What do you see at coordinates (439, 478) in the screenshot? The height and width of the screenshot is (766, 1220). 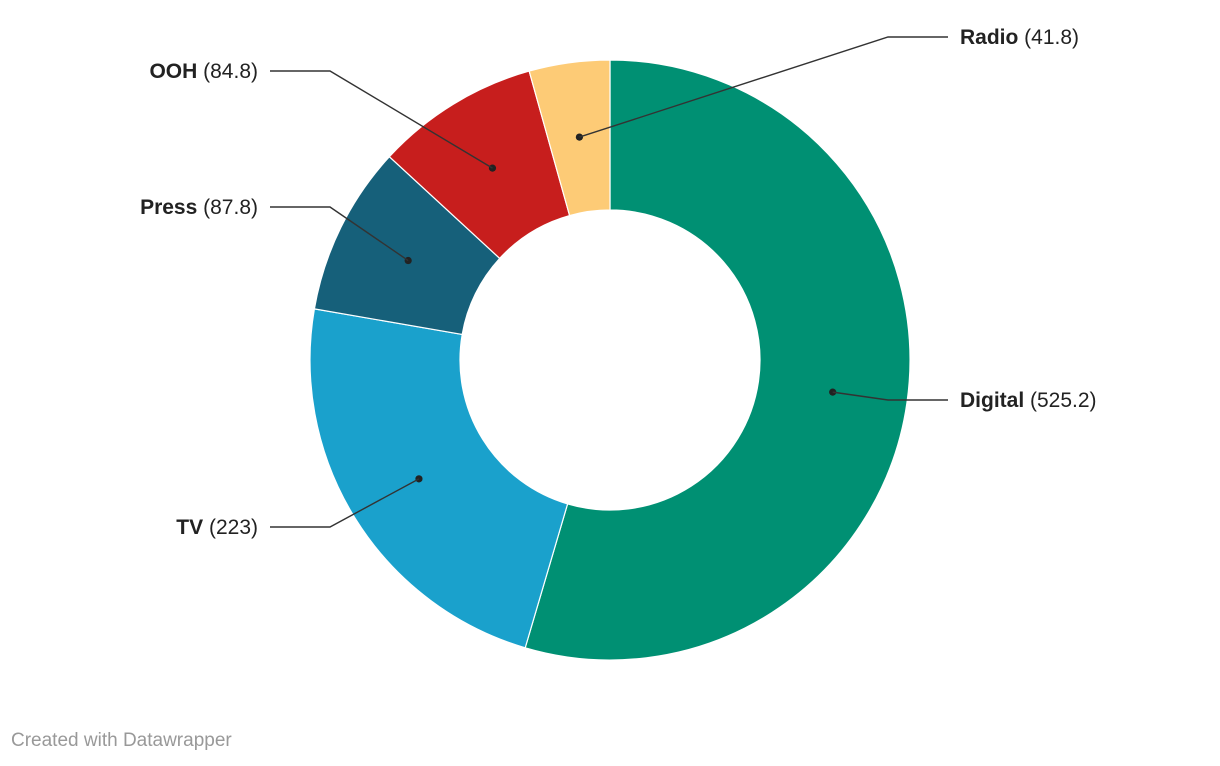 I see `slice-tv` at bounding box center [439, 478].